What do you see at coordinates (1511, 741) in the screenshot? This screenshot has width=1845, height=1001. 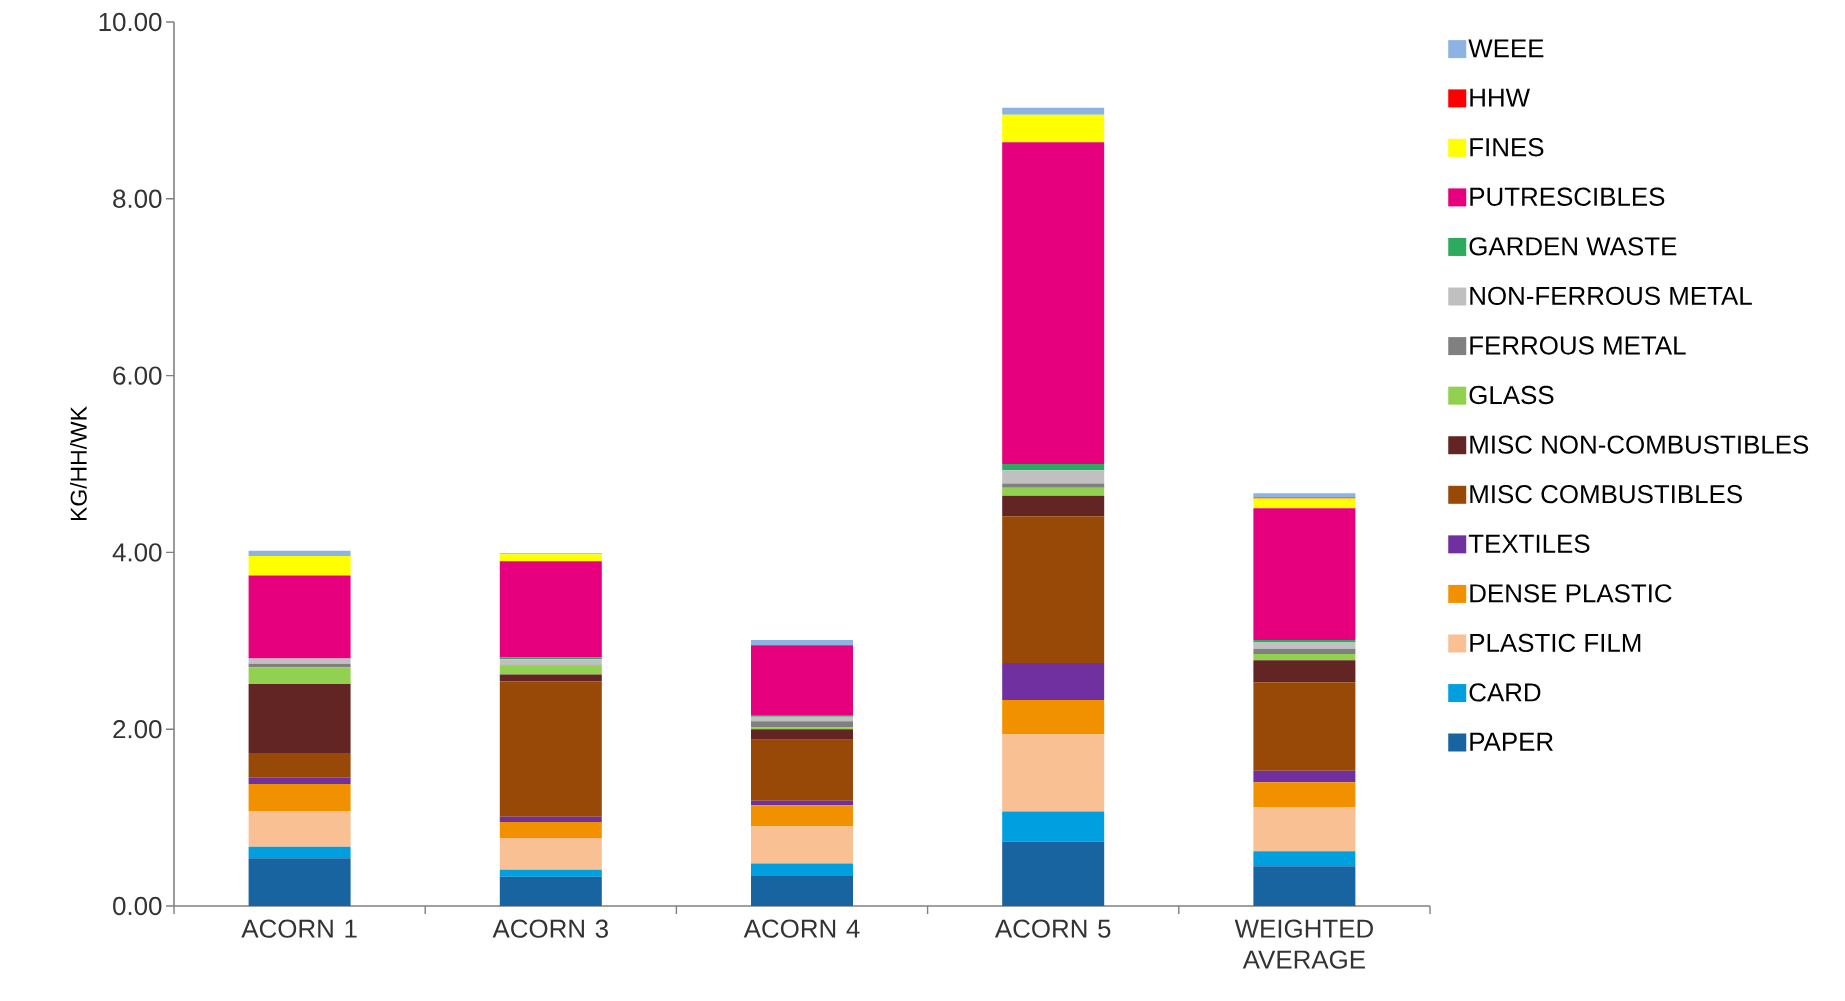 I see `legend-label: PAPER` at bounding box center [1511, 741].